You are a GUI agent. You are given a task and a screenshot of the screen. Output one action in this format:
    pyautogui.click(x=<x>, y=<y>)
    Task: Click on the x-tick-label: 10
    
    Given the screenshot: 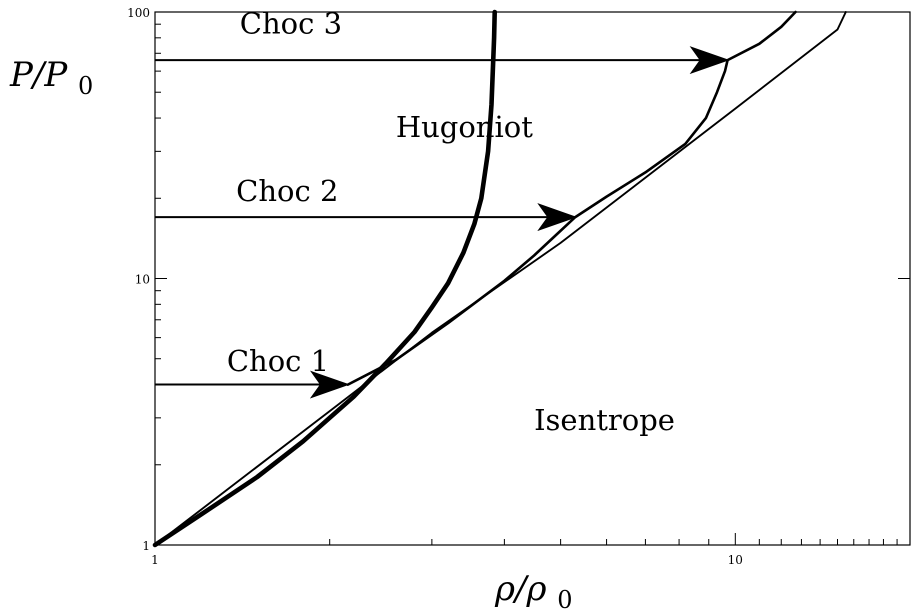 What is the action you would take?
    pyautogui.click(x=735, y=560)
    